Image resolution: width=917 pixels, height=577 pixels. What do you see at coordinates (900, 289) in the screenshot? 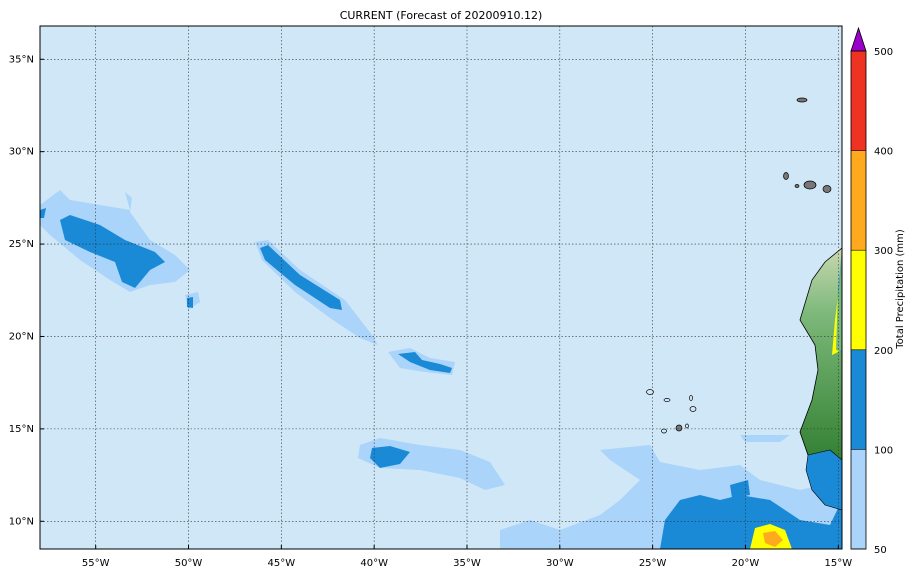
I see `colorbar-label: Total Precipitation (mm)` at bounding box center [900, 289].